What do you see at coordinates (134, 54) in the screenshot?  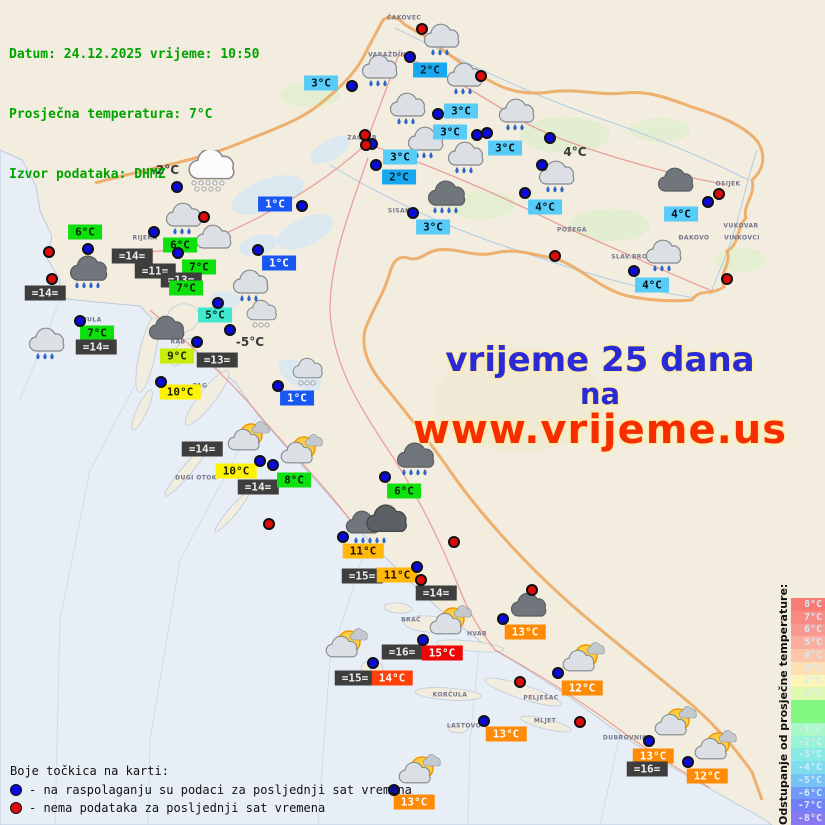 I see `info-date-time: Datum: 24.12.2025 vrijeme: 10:50` at bounding box center [134, 54].